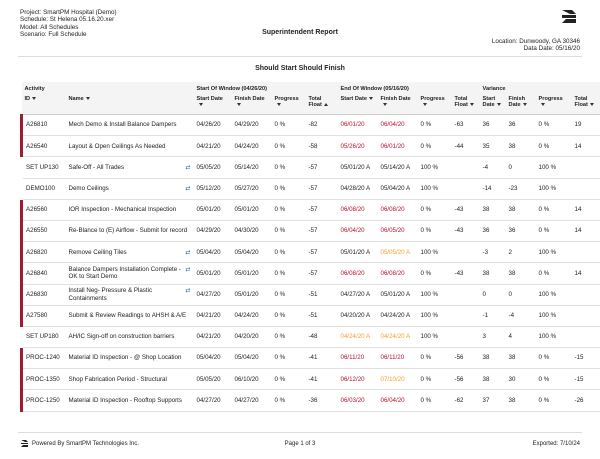 This screenshot has width=600, height=459. I want to click on cell-text: 04/27/20, so click(208, 294).